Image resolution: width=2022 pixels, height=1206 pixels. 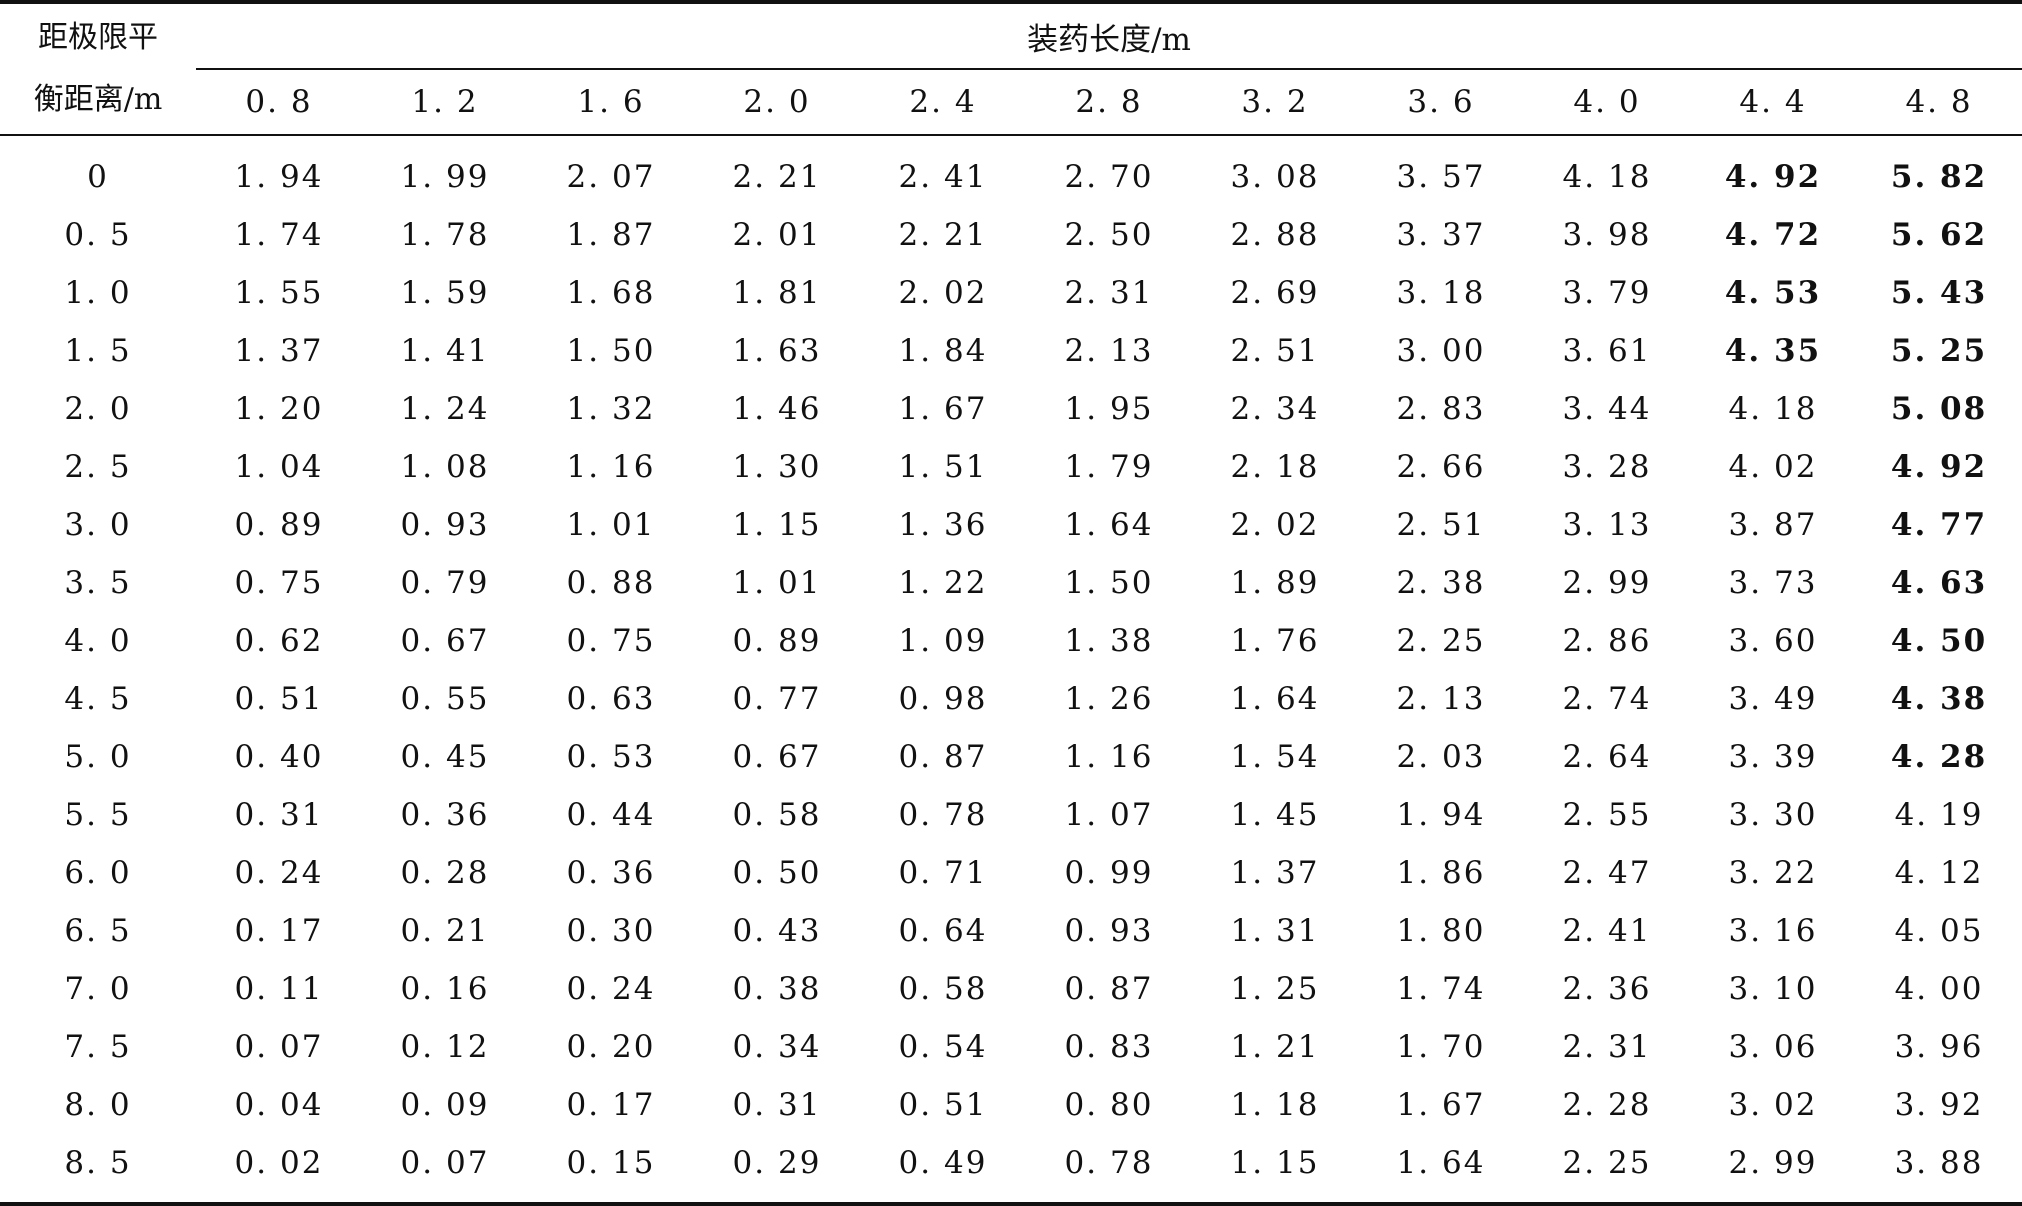 I want to click on row-label: 4. 0, so click(x=98, y=641).